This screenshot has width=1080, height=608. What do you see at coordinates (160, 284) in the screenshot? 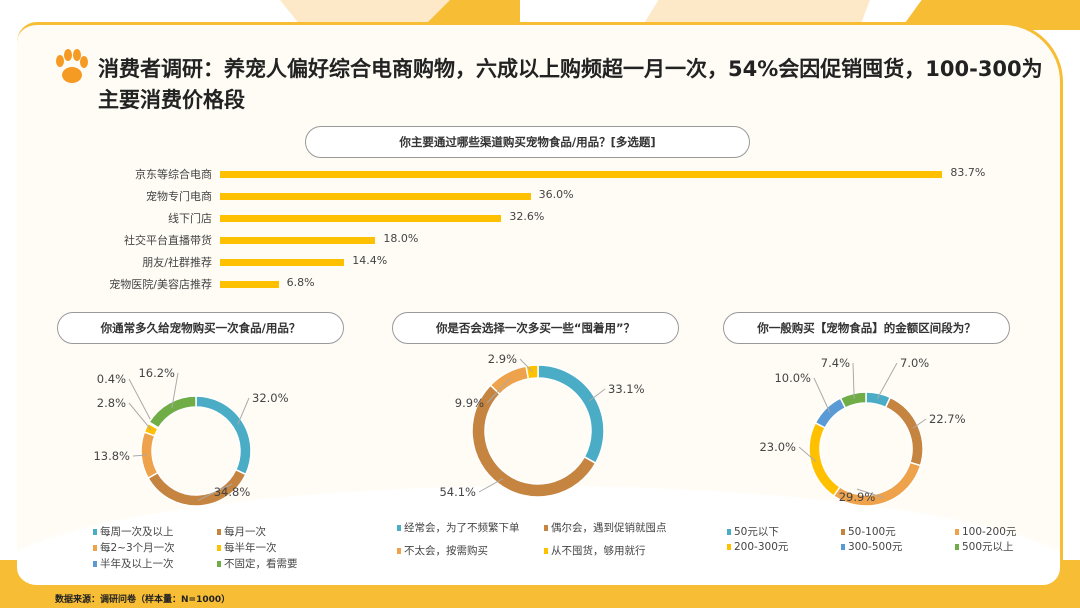
I see `bar-label: 宠物医院/美容店推荐` at bounding box center [160, 284].